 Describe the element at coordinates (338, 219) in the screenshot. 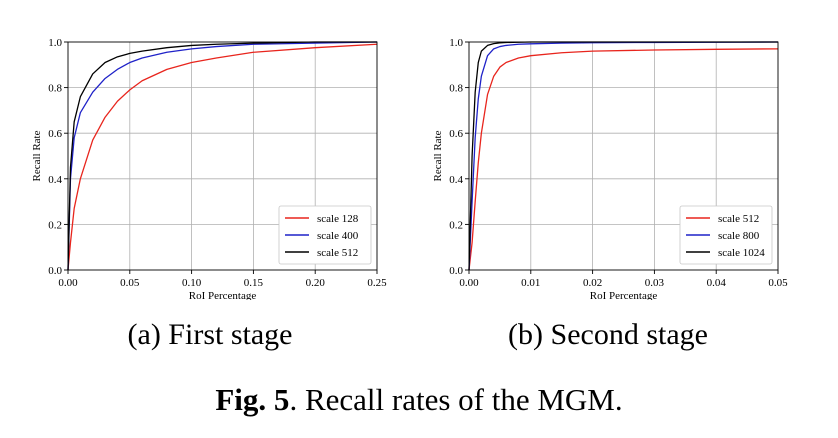

I see `legend-label: scale 128` at that location.